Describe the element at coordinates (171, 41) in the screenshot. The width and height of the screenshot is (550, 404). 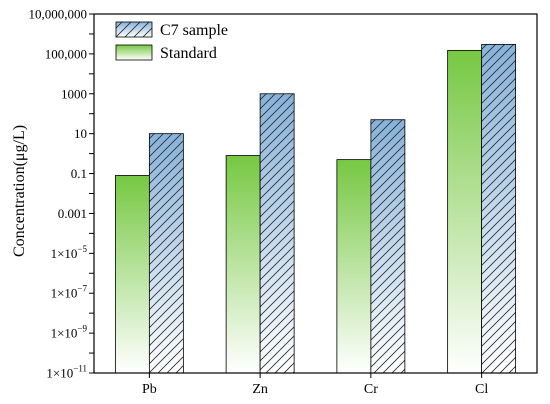
I see `legend: C7 sample Standard` at that location.